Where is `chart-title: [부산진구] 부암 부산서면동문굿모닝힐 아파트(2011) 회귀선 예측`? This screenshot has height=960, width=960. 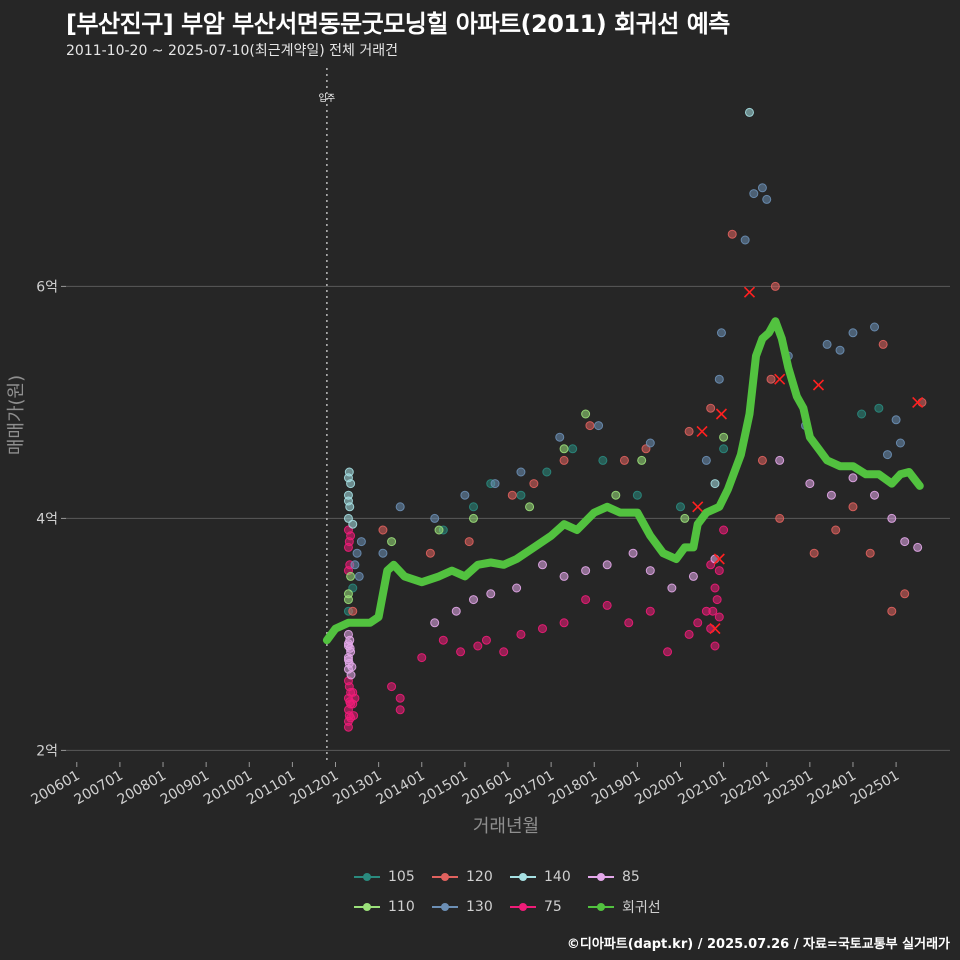 chart-title: [부산진구] 부암 부산서면동문굿모닝힐 아파트(2011) 회귀선 예측 is located at coordinates (398, 24).